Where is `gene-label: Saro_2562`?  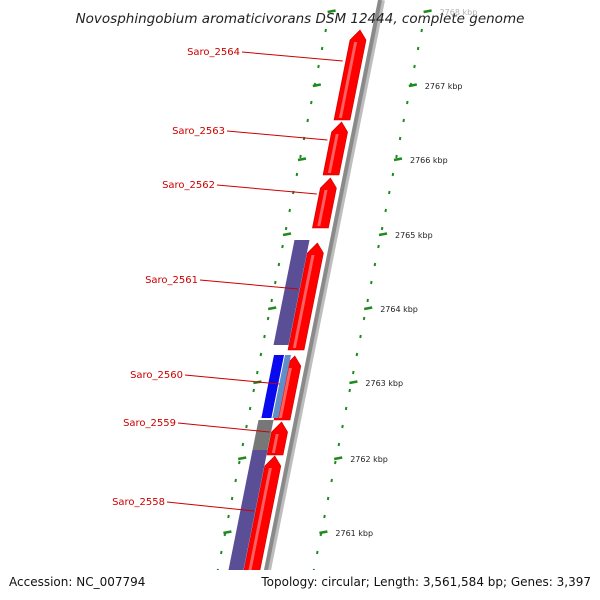
gene-label: Saro_2562 is located at coordinates (188, 185).